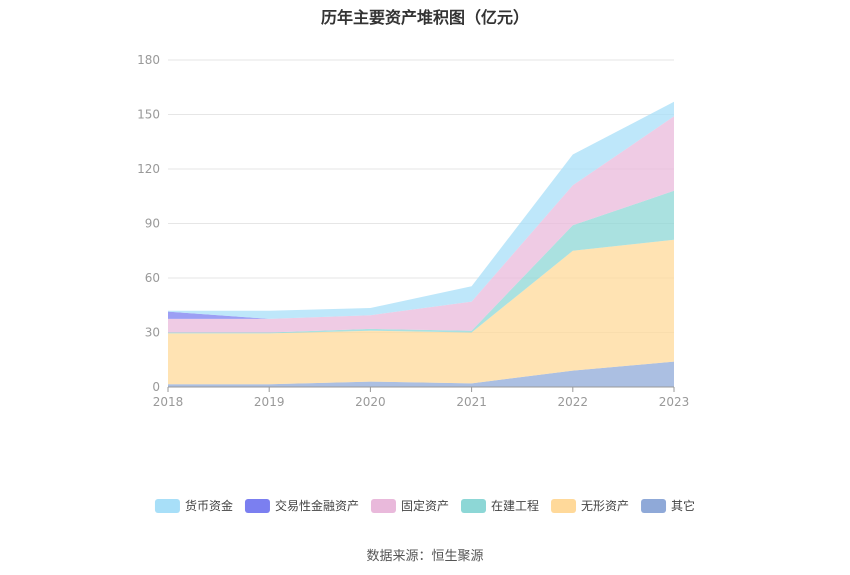 The height and width of the screenshot is (575, 850). What do you see at coordinates (152, 278) in the screenshot?
I see `y-tick-label: 60` at bounding box center [152, 278].